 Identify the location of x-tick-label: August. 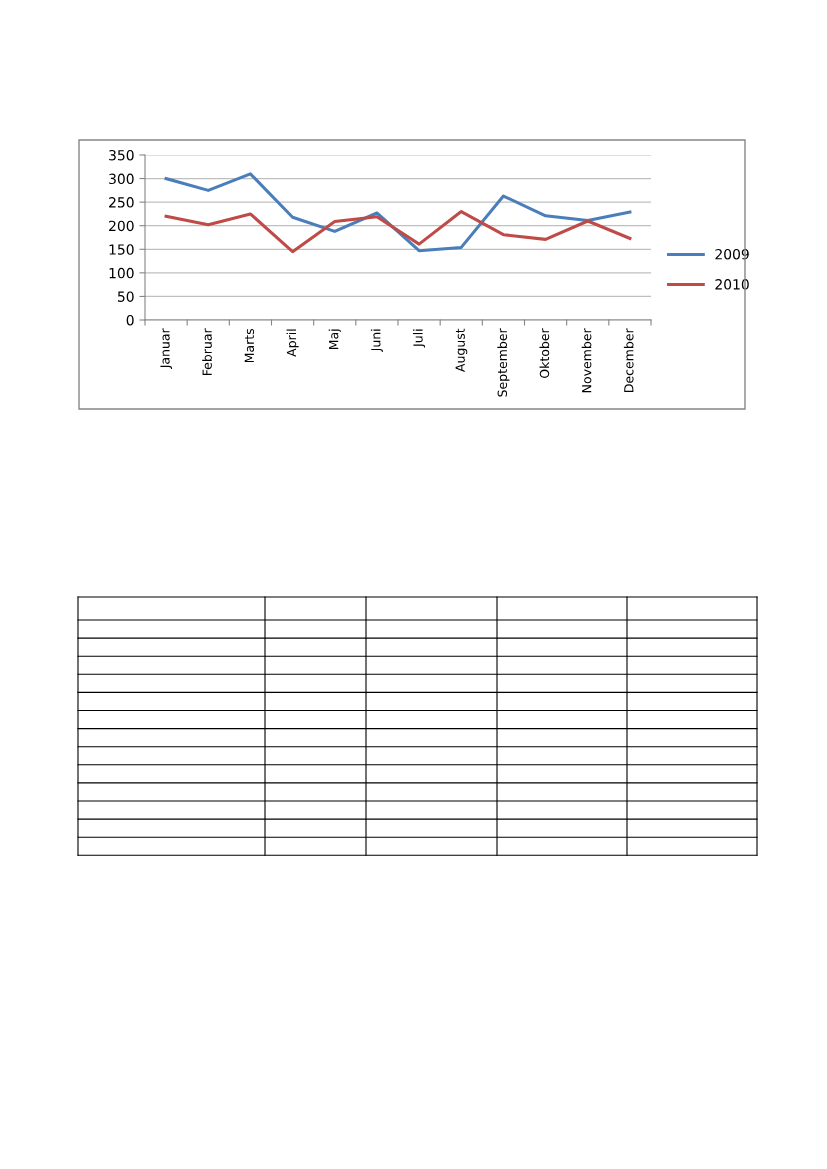
(461, 350).